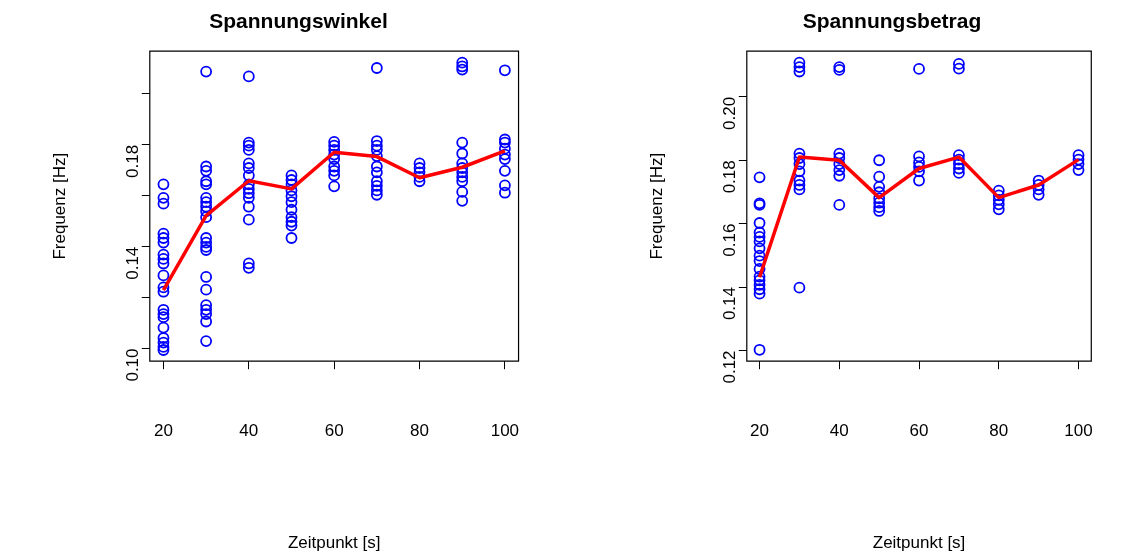 The image size is (1145, 554). Describe the element at coordinates (730, 113) in the screenshot. I see `y-tick-label: 0.20` at that location.